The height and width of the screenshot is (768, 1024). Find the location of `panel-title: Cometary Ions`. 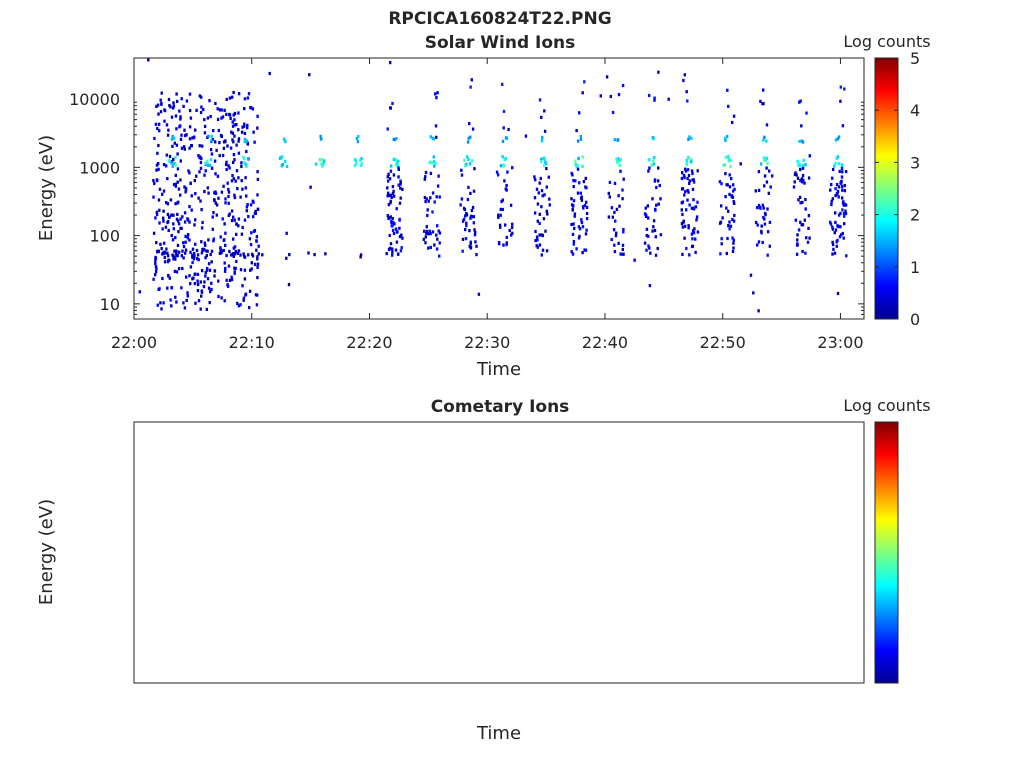

panel-title: Cometary Ions is located at coordinates (500, 407).